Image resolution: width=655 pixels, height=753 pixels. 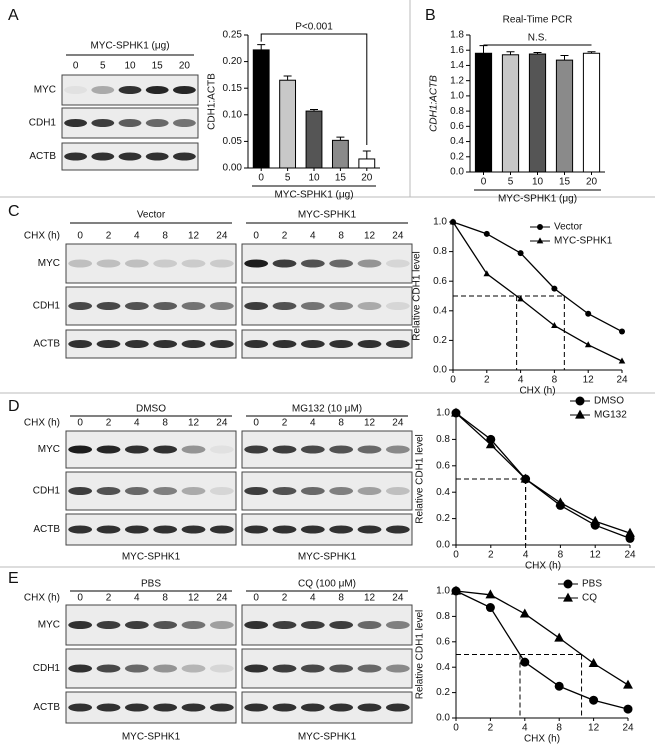 I want to click on line-series, so click(x=537, y=291).